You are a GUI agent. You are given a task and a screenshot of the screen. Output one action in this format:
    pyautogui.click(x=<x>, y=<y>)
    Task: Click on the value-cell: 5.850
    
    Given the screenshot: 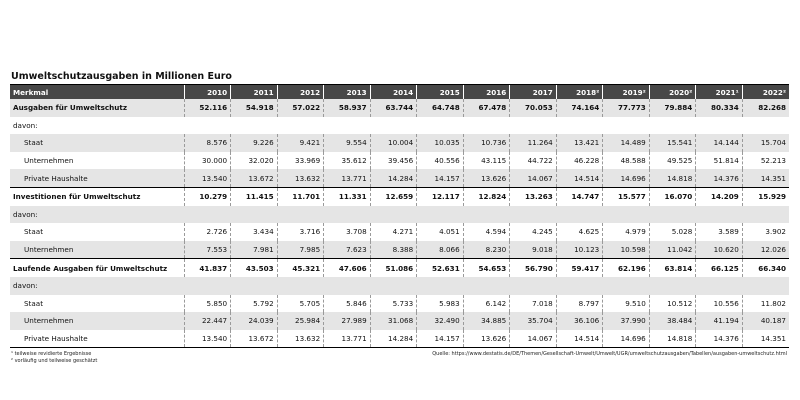 What is the action you would take?
    pyautogui.click(x=208, y=303)
    